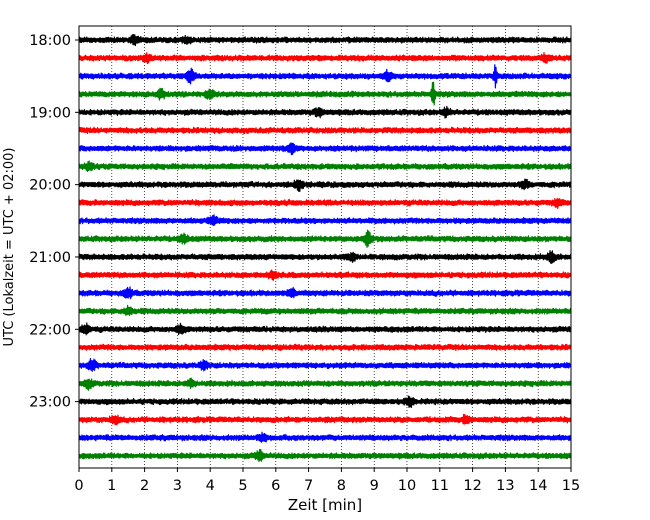 This screenshot has height=520, width=650. I want to click on x-tick-label: 9, so click(374, 486).